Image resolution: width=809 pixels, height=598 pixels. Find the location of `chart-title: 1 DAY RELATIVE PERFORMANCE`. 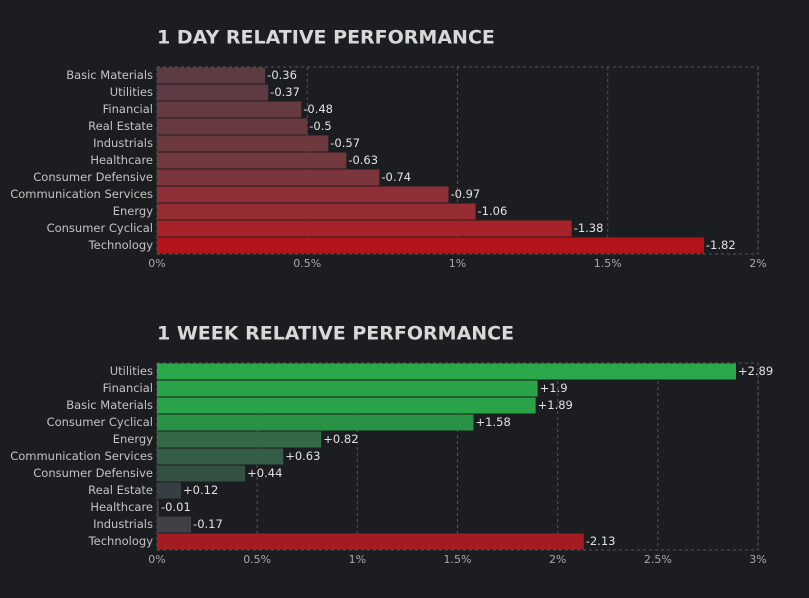

chart-title: 1 DAY RELATIVE PERFORMANCE is located at coordinates (326, 38).